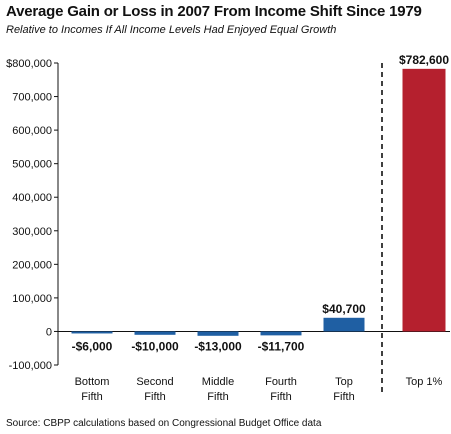 This screenshot has width=451, height=434. Describe the element at coordinates (92, 346) in the screenshot. I see `data-label: -$6,000` at that location.